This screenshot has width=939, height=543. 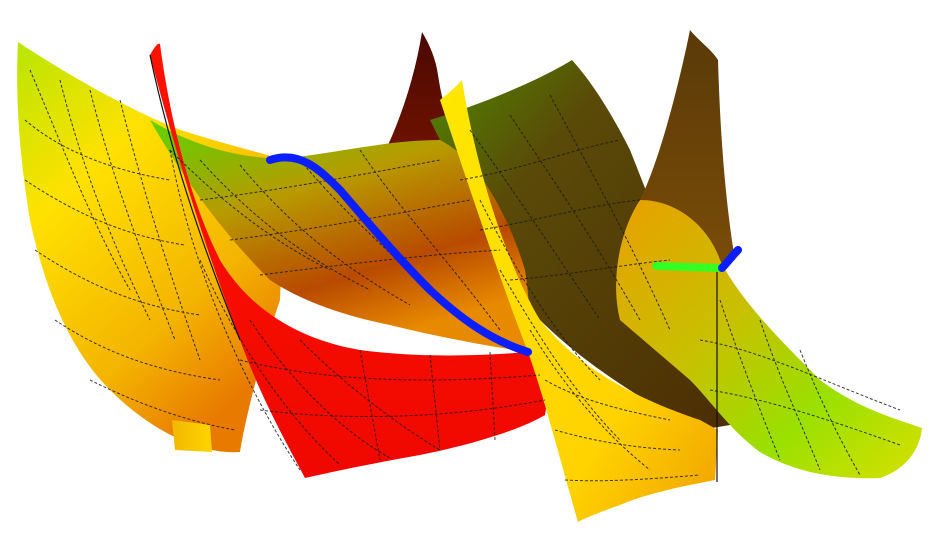 What do you see at coordinates (192, 436) in the screenshot?
I see `left-bottom-tab` at bounding box center [192, 436].